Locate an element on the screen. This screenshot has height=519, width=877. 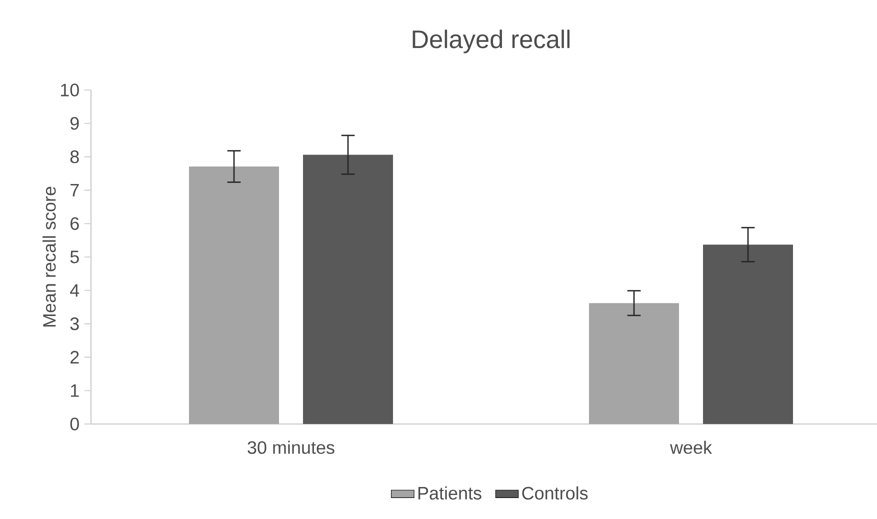
y-tick-label: 2 is located at coordinates (74, 357).